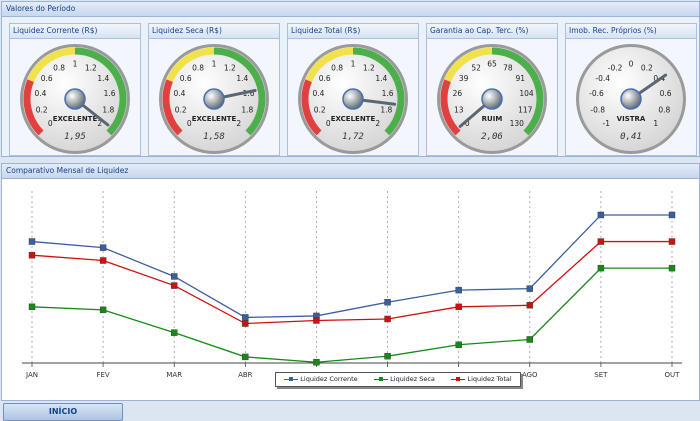 The image size is (700, 421). What do you see at coordinates (350, 9) in the screenshot?
I see `period-panel-title: Valores do Período` at bounding box center [350, 9].